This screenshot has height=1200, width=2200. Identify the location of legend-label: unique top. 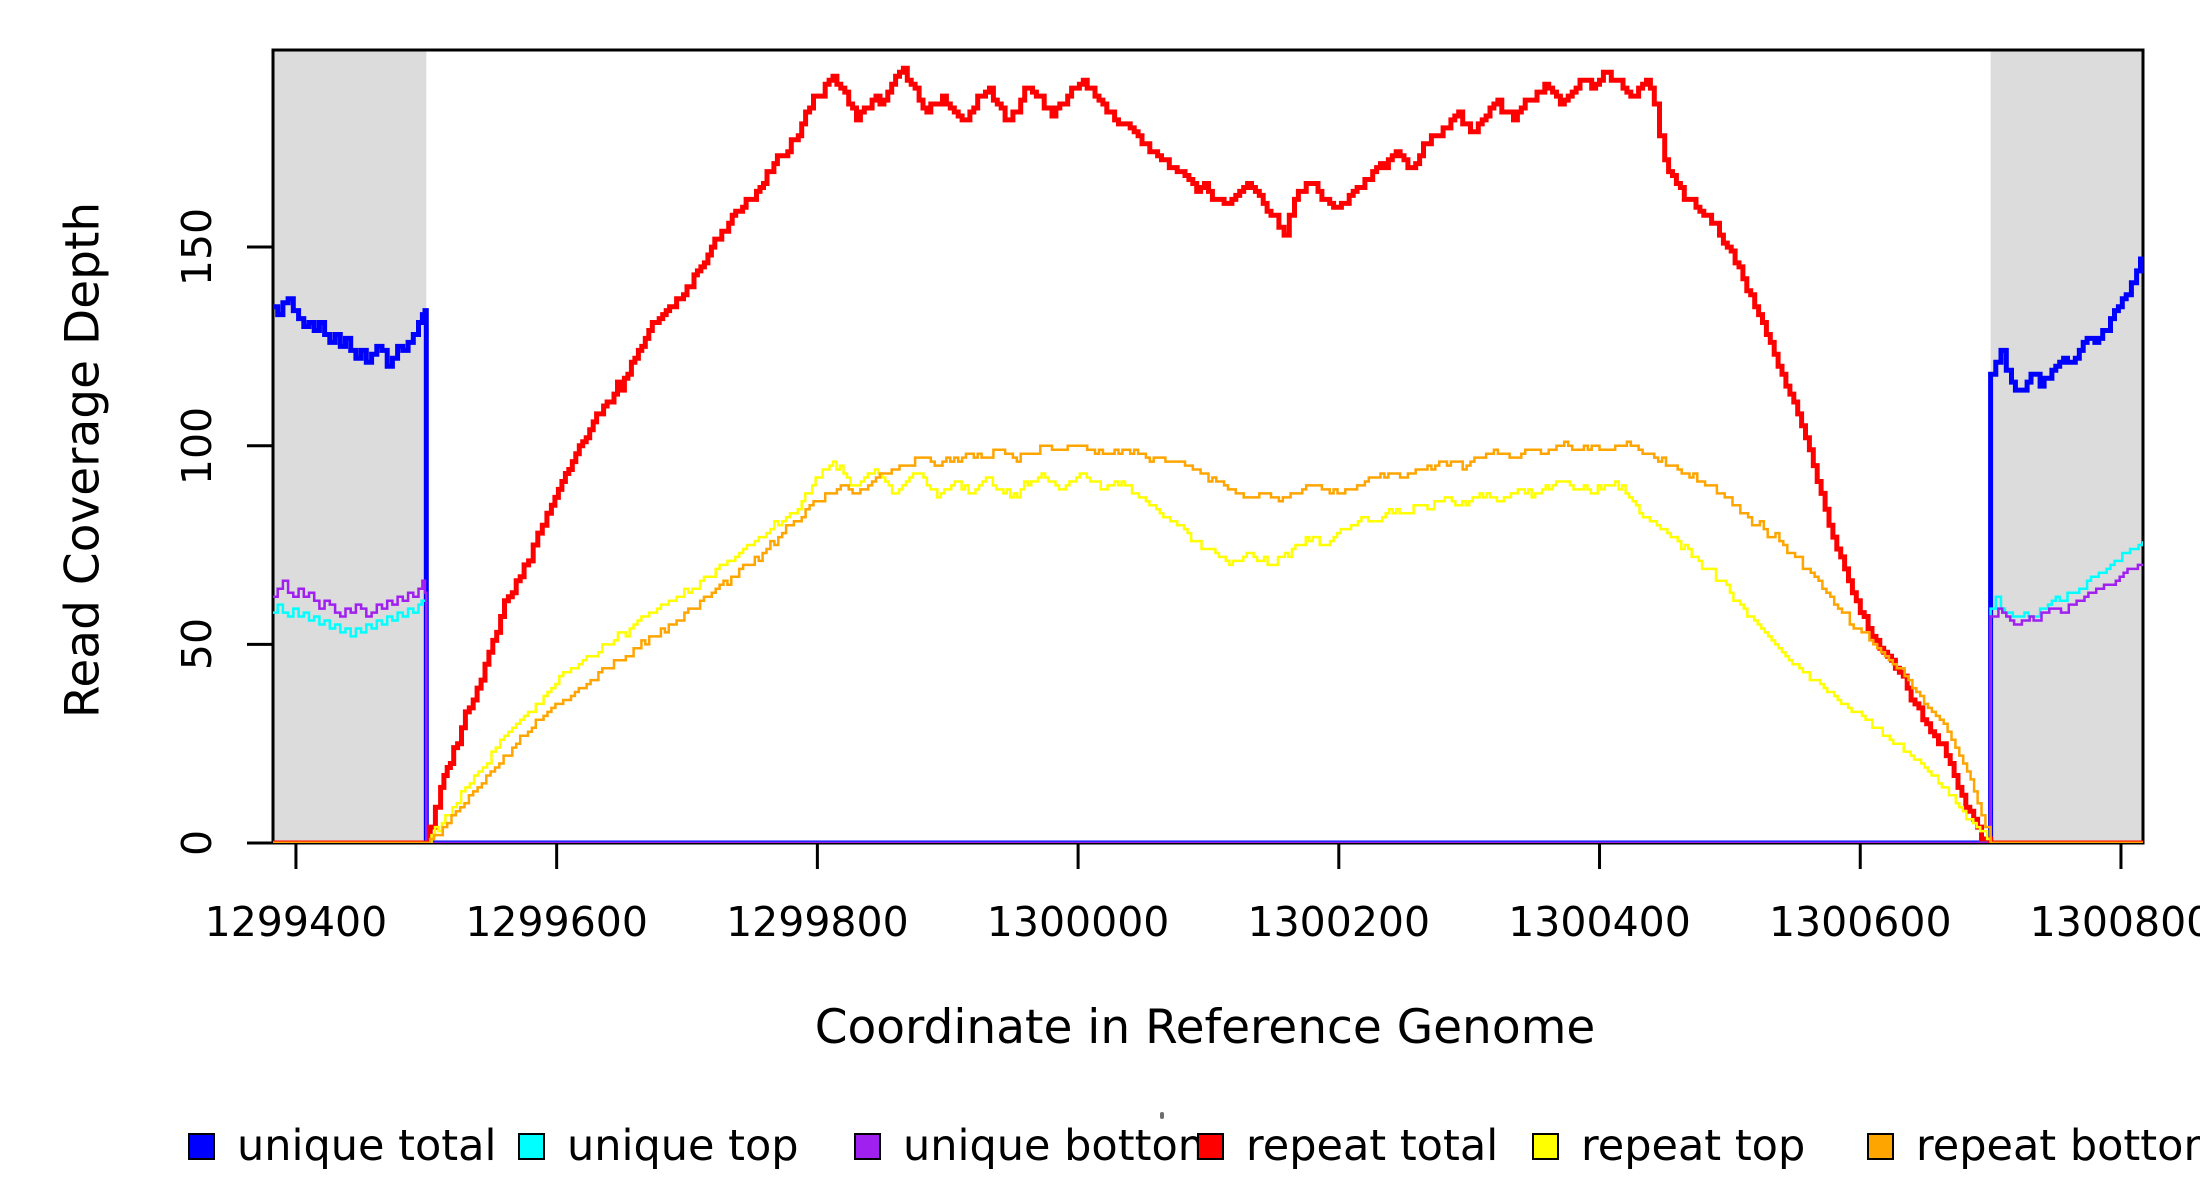
(683, 1146).